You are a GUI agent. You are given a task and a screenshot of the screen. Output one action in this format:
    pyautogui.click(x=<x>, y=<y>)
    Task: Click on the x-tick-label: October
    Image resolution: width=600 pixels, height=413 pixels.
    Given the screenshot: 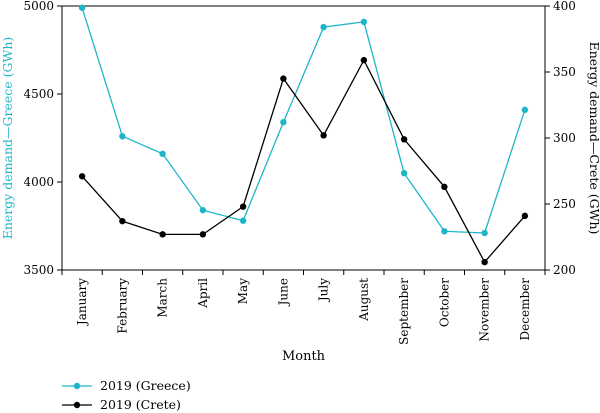 What is the action you would take?
    pyautogui.click(x=444, y=302)
    